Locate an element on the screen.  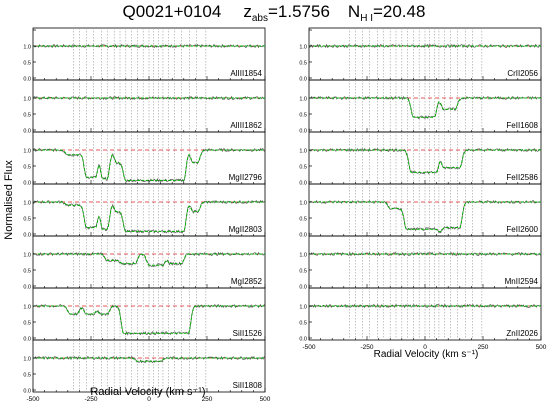
ion-label: MgI2852 is located at coordinates (247, 281).